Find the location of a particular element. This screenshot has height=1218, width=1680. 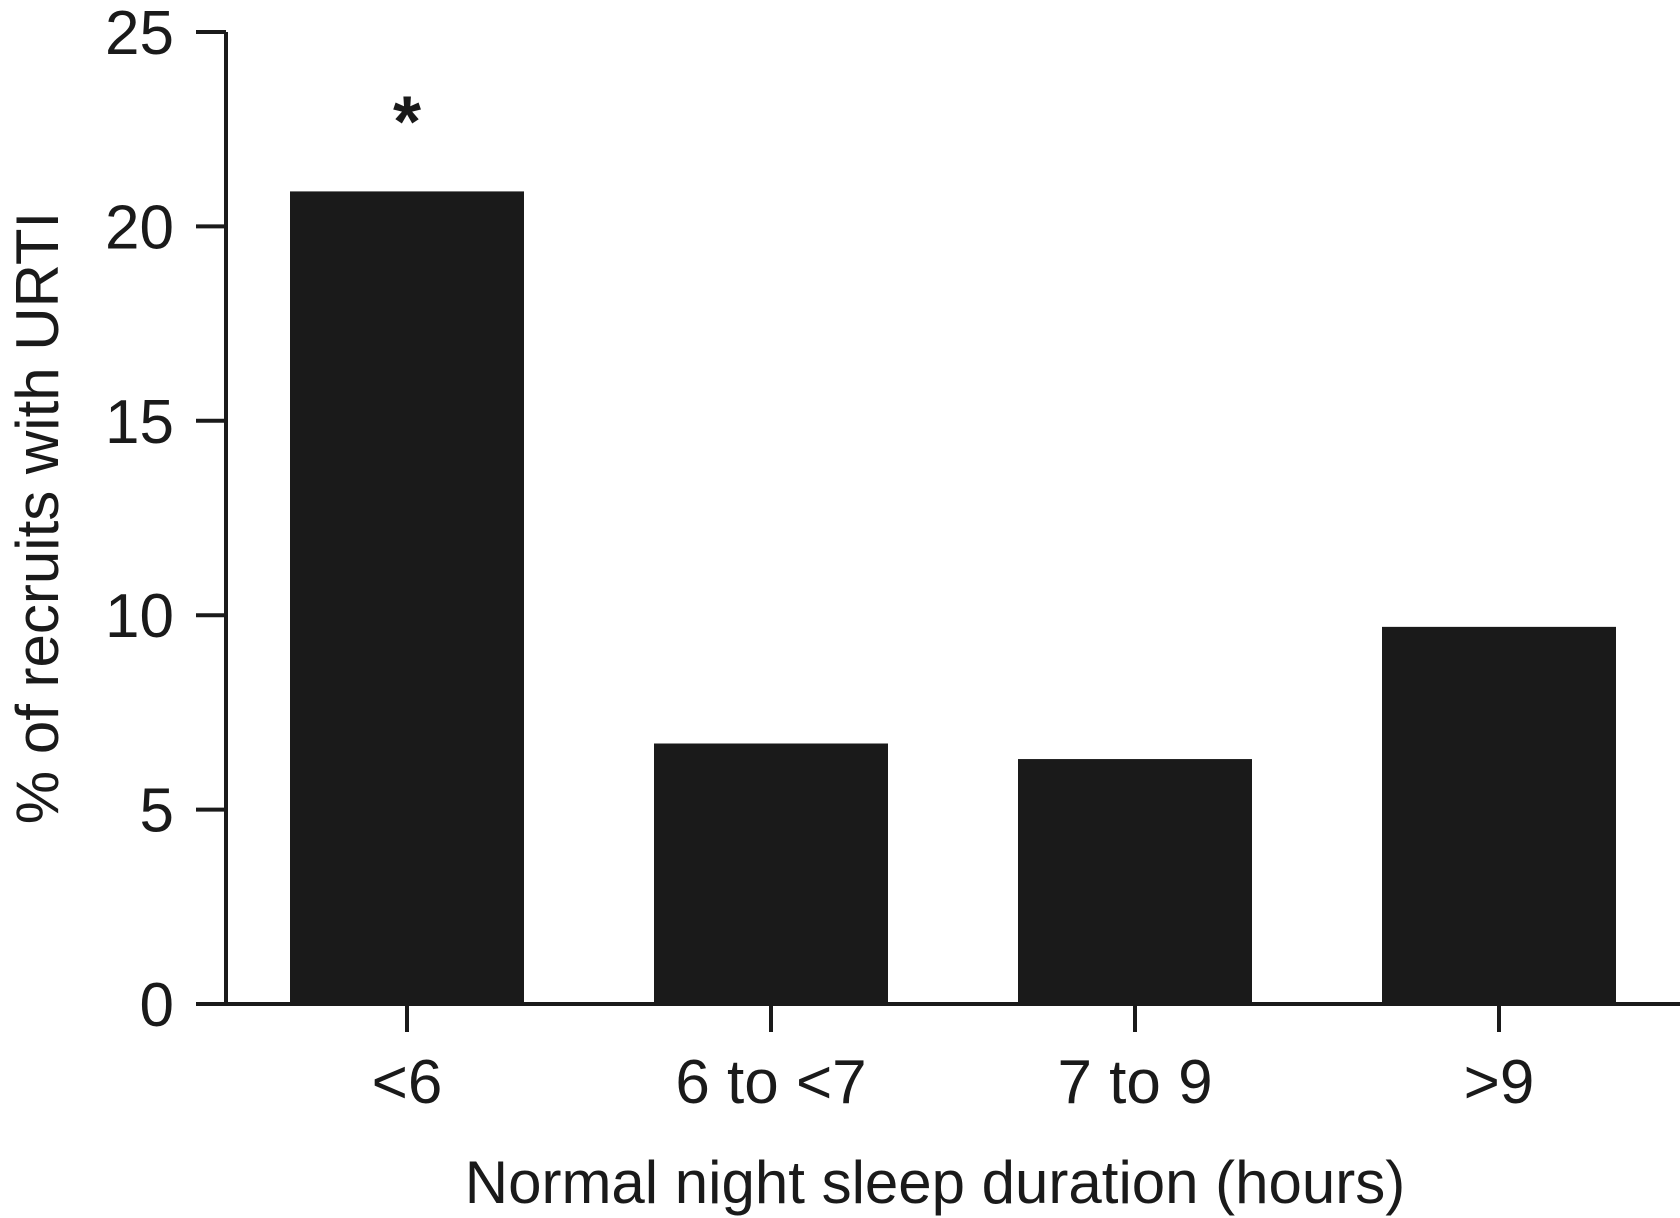

x-axis-title: Normal night sleep duration (hours) is located at coordinates (935, 1182).